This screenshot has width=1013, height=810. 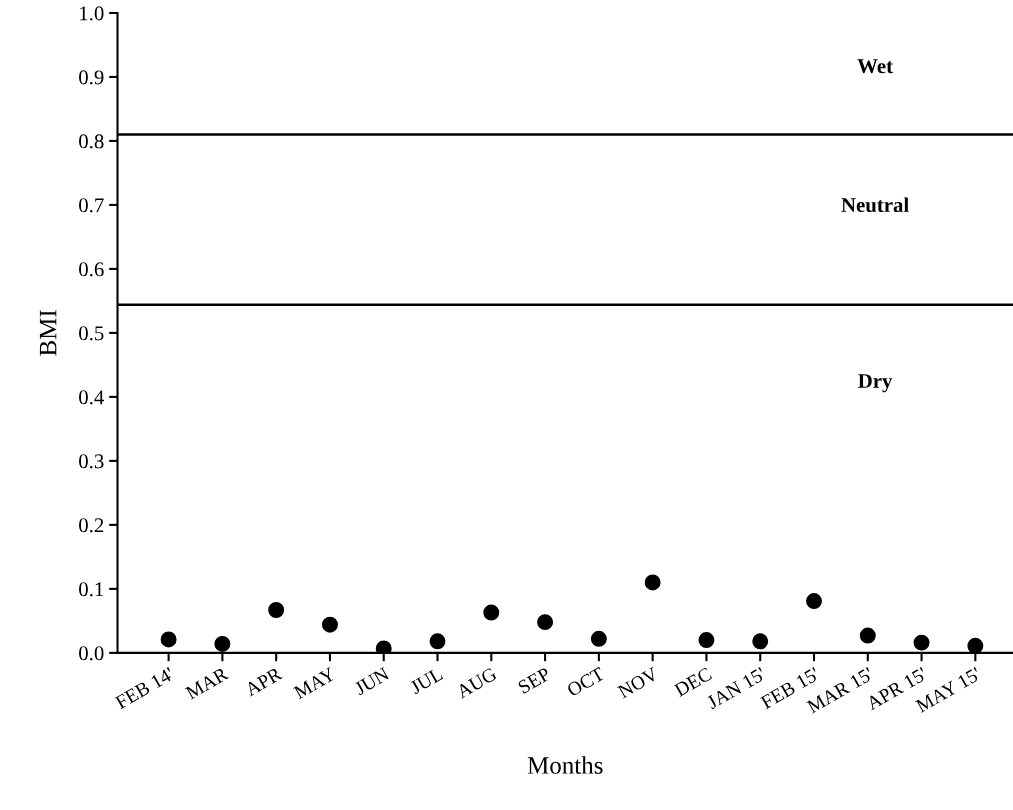 What do you see at coordinates (565, 765) in the screenshot?
I see `x-axis-title: Months` at bounding box center [565, 765].